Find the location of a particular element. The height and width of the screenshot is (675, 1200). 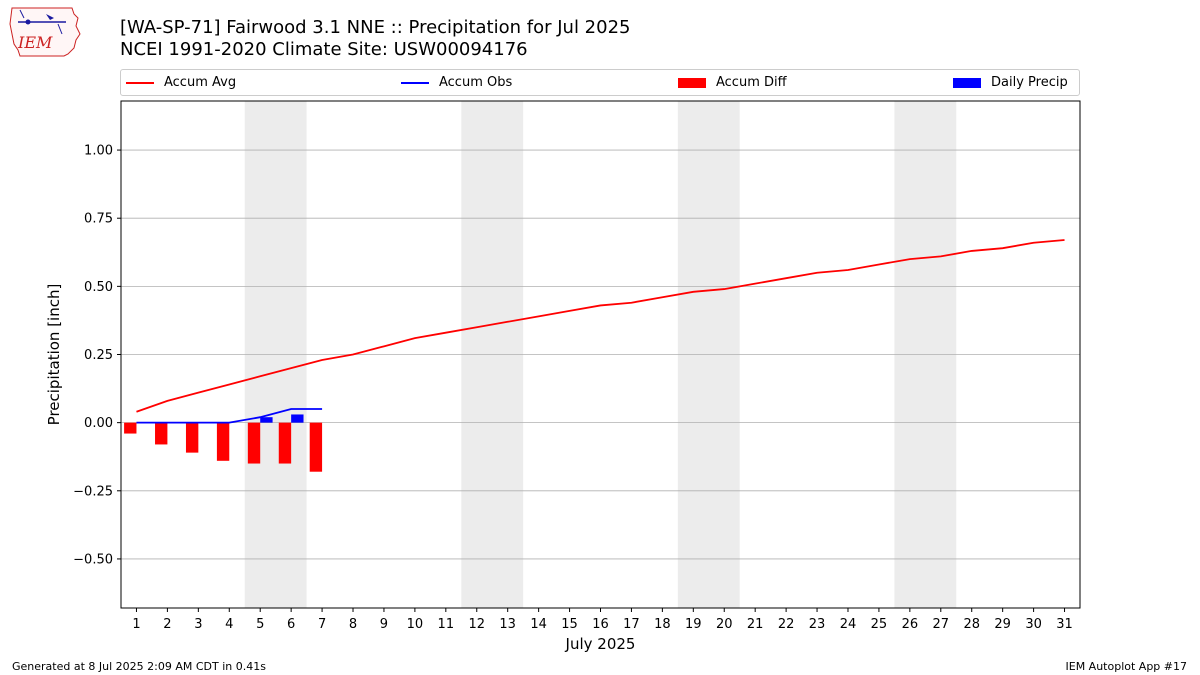

x-tick-label-12: 12 is located at coordinates (476, 624).